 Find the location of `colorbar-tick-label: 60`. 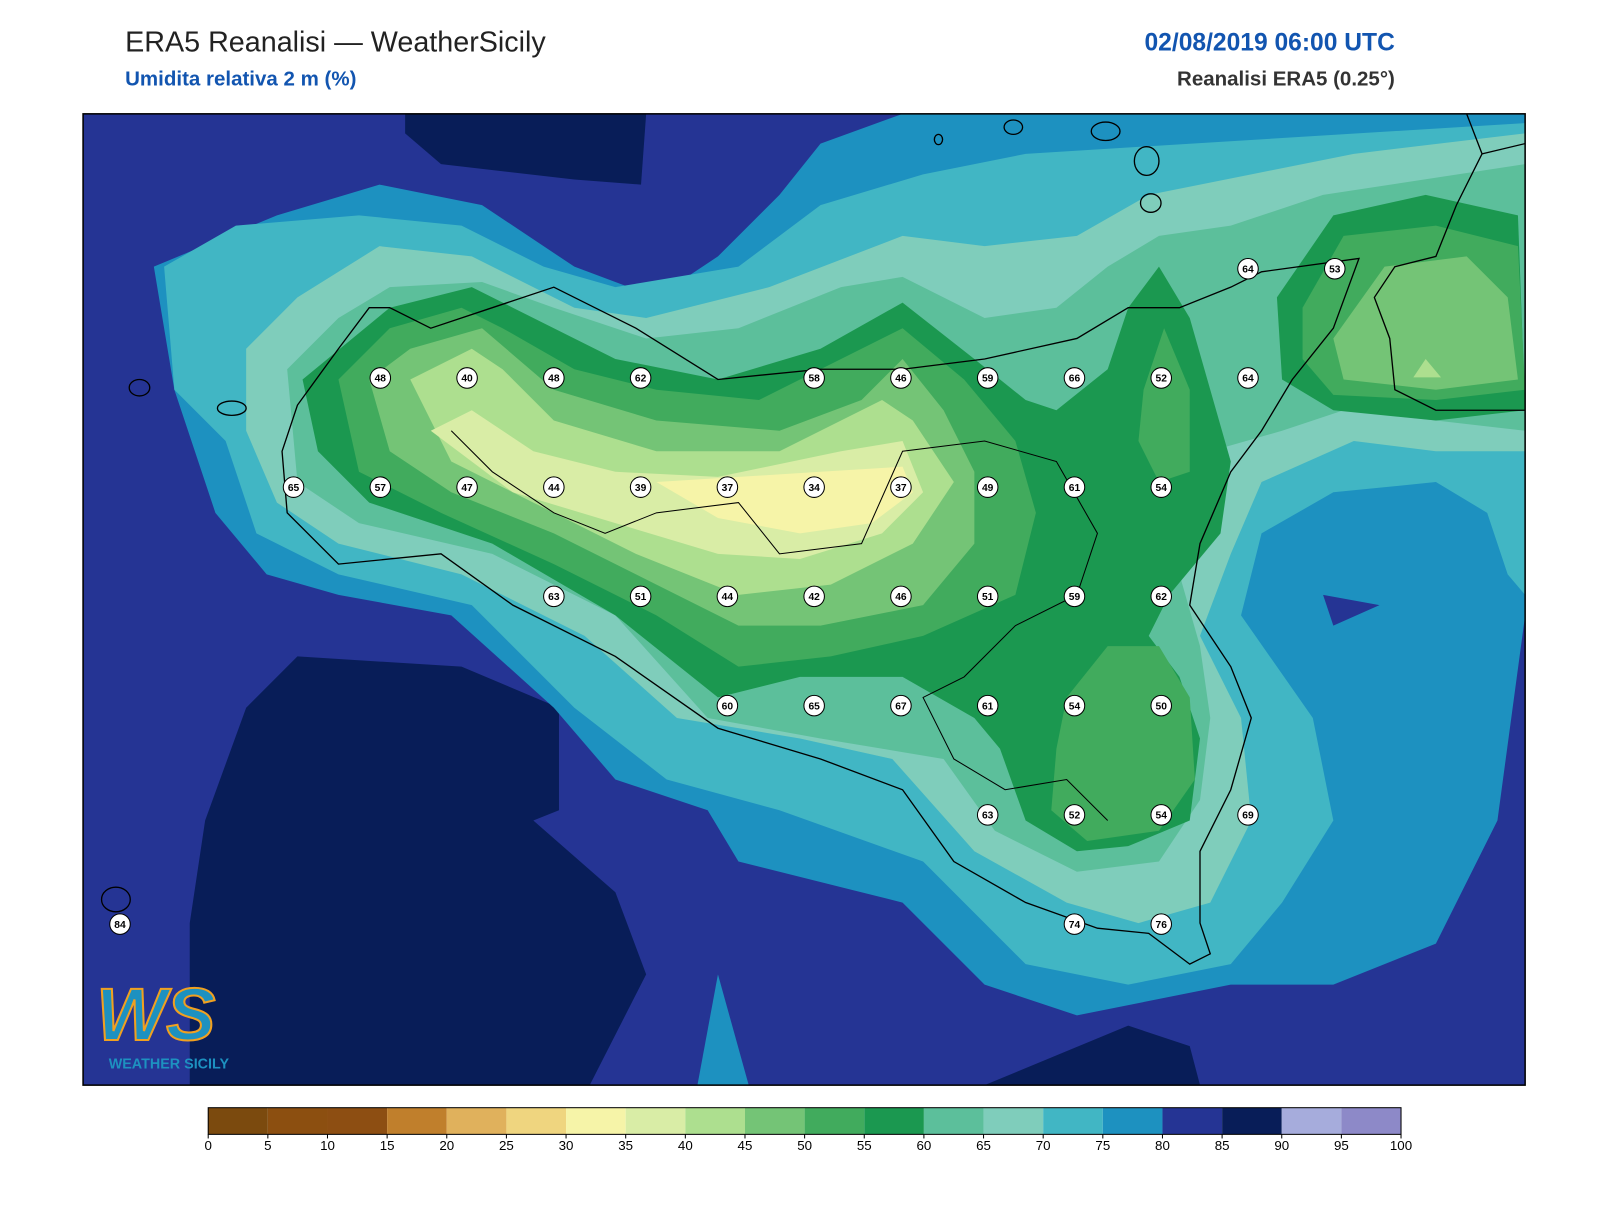

colorbar-tick-label: 60 is located at coordinates (923, 1145).